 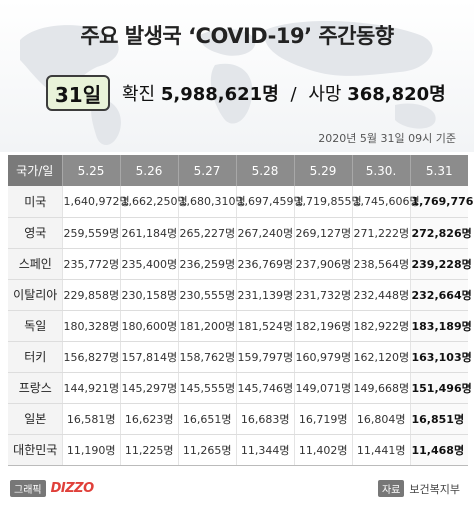 I want to click on value-cell: 239,228명, so click(x=441, y=264).